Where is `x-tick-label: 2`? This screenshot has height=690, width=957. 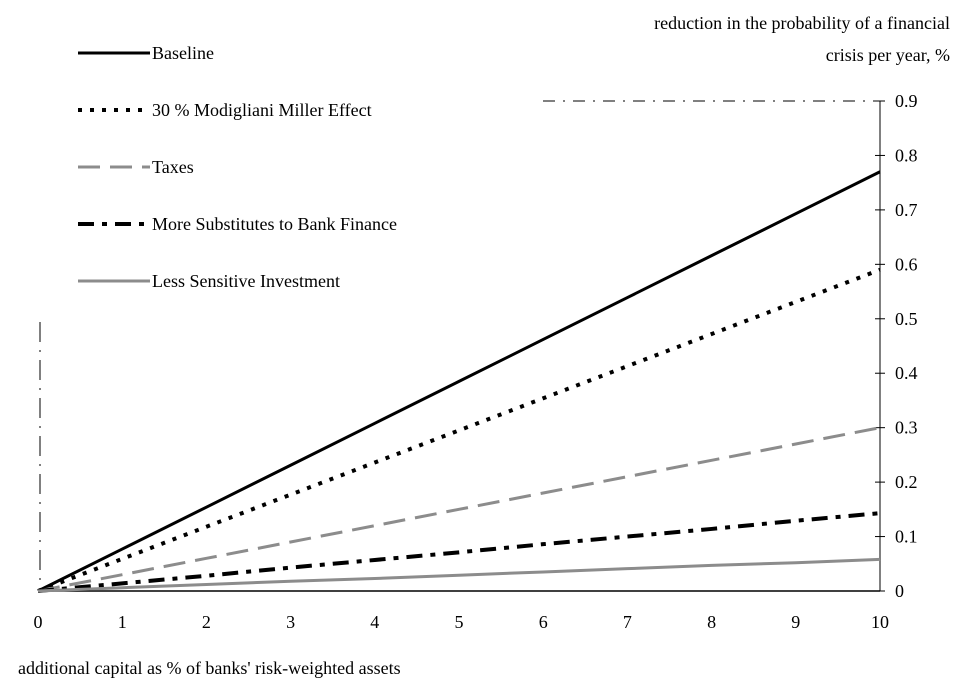
x-tick-label: 2 is located at coordinates (206, 622).